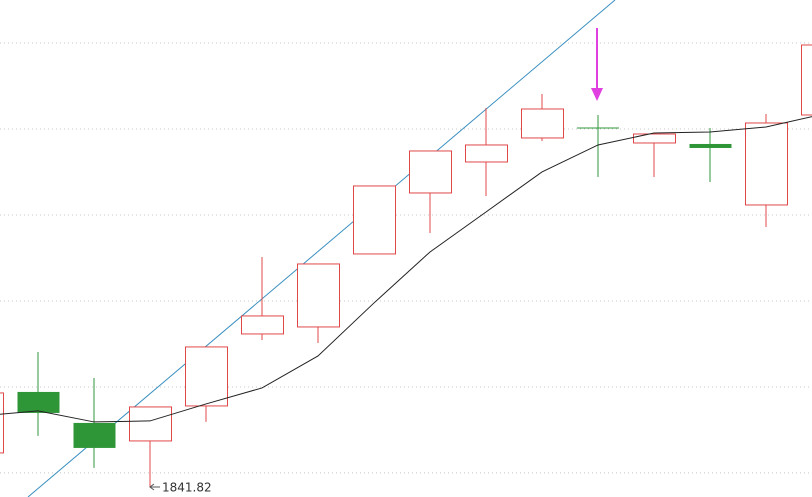  Describe the element at coordinates (597, 64) in the screenshot. I see `marker-arrow` at that location.